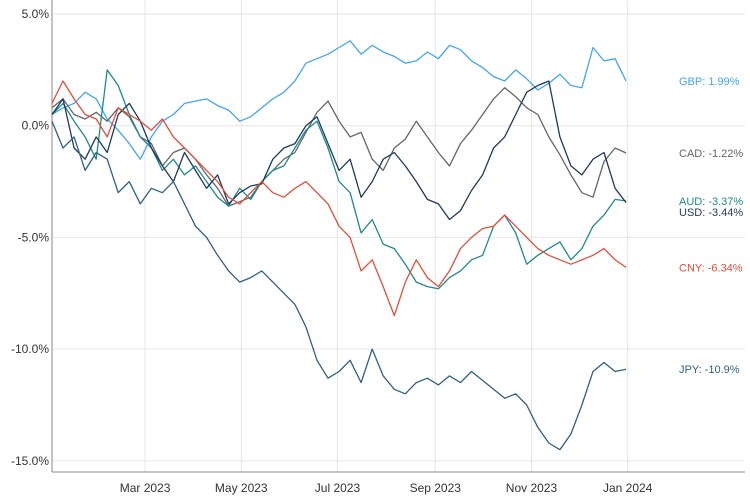  What do you see at coordinates (711, 154) in the screenshot?
I see `end-label-cad: CAD: -1.22%` at bounding box center [711, 154].